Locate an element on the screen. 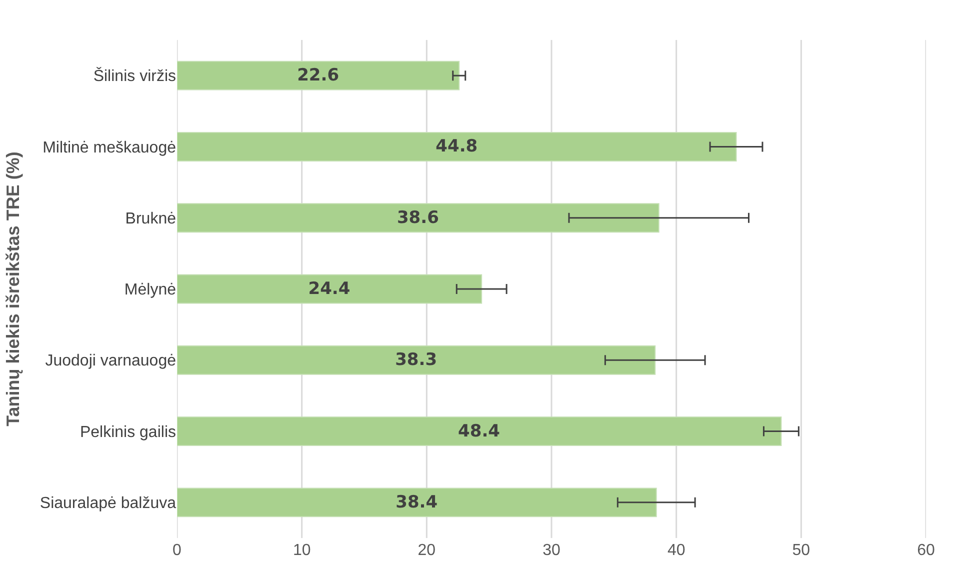 This screenshot has height=583, width=956. y-tick-label: Pelkinis gailis is located at coordinates (128, 432).